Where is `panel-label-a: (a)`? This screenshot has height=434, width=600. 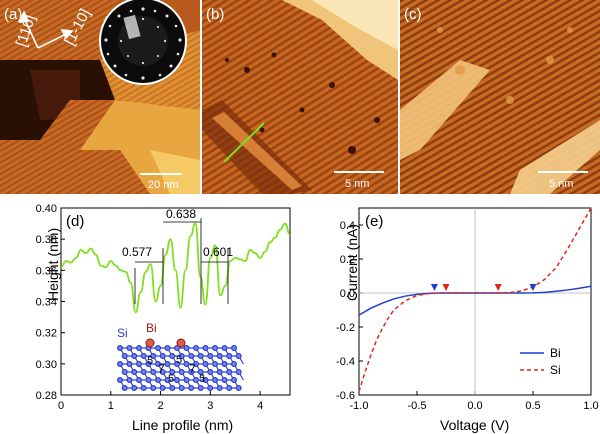
panel-label-a: (a) is located at coordinates (13, 14).